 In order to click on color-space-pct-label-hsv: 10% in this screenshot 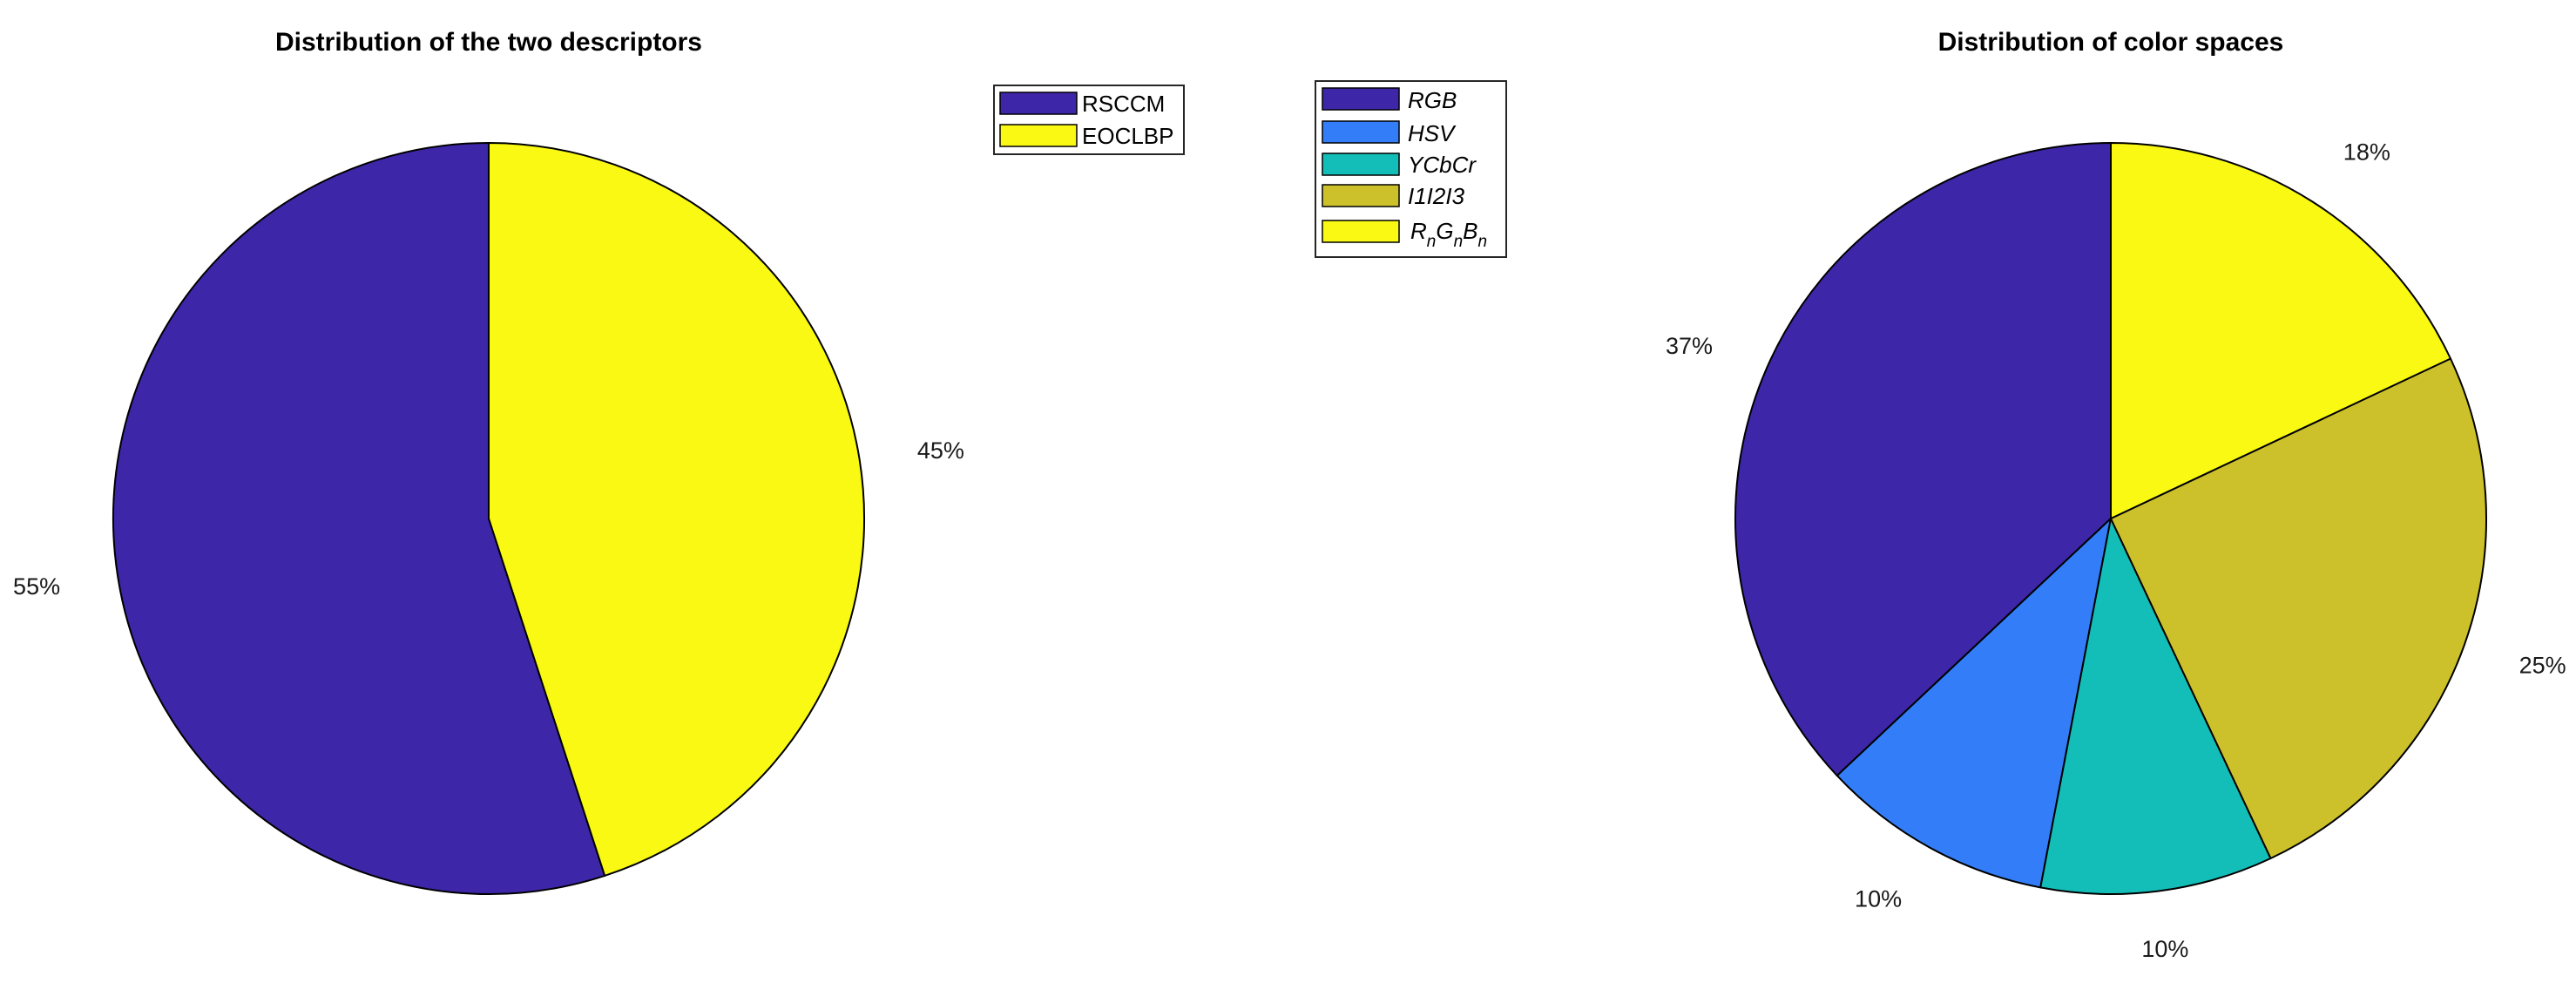, I will do `click(1878, 898)`.